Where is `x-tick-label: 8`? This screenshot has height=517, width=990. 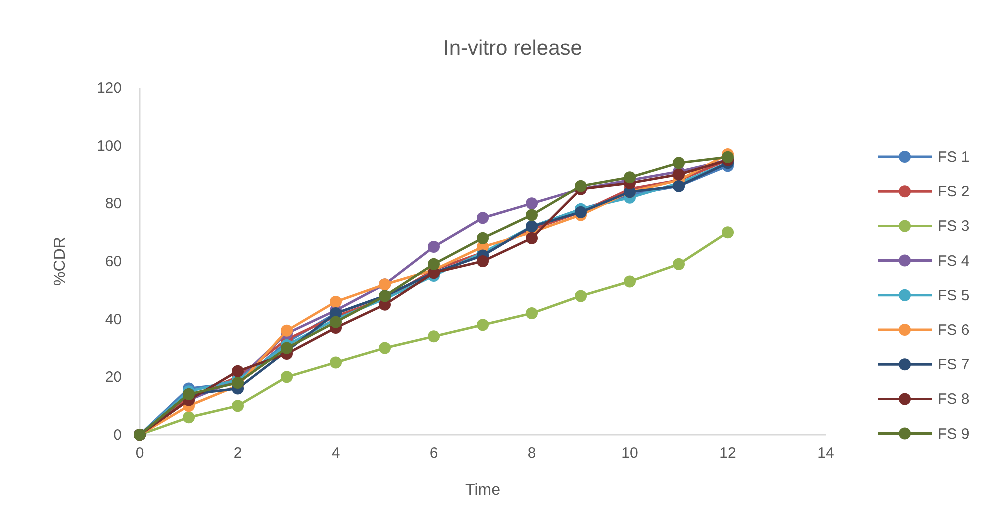 x-tick-label: 8 is located at coordinates (532, 453).